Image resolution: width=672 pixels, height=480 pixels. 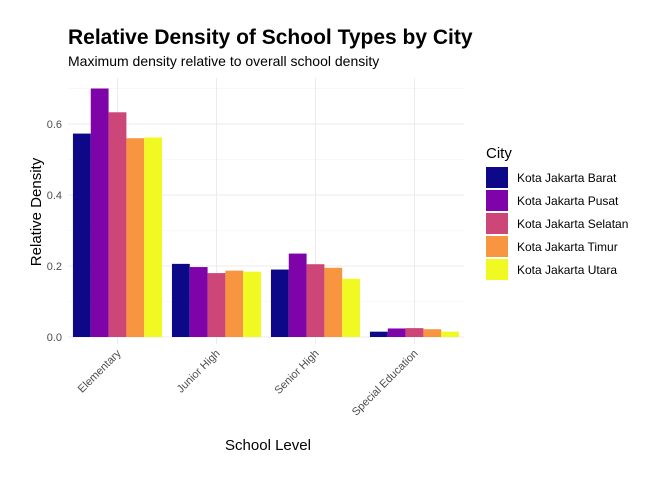 What do you see at coordinates (180, 300) in the screenshot?
I see `bar-junior-high-kota-jakarta-barat` at bounding box center [180, 300].